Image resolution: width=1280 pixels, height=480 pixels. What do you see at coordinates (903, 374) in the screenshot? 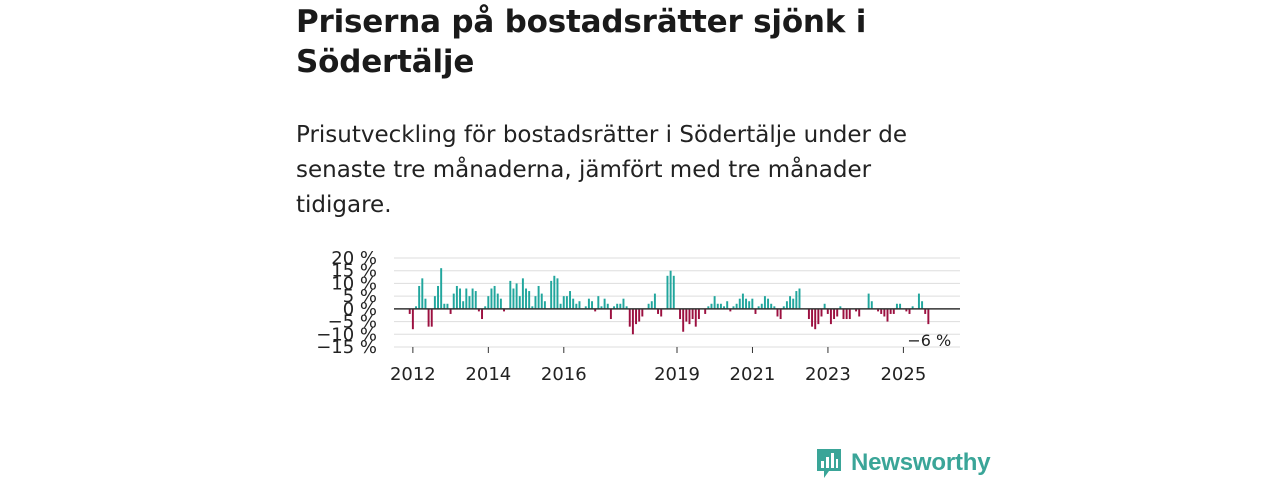
I see `x-tick-label: 2025` at bounding box center [903, 374].